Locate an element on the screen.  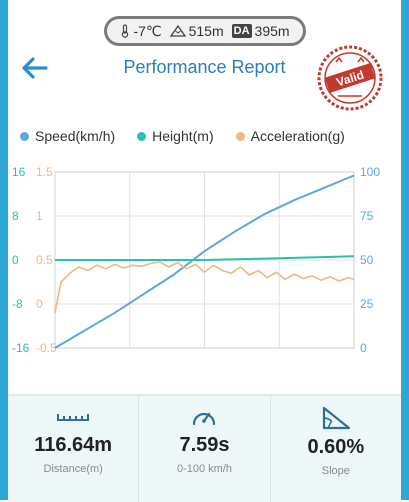
legend-label-speed: Speed(km/h) is located at coordinates (75, 136).